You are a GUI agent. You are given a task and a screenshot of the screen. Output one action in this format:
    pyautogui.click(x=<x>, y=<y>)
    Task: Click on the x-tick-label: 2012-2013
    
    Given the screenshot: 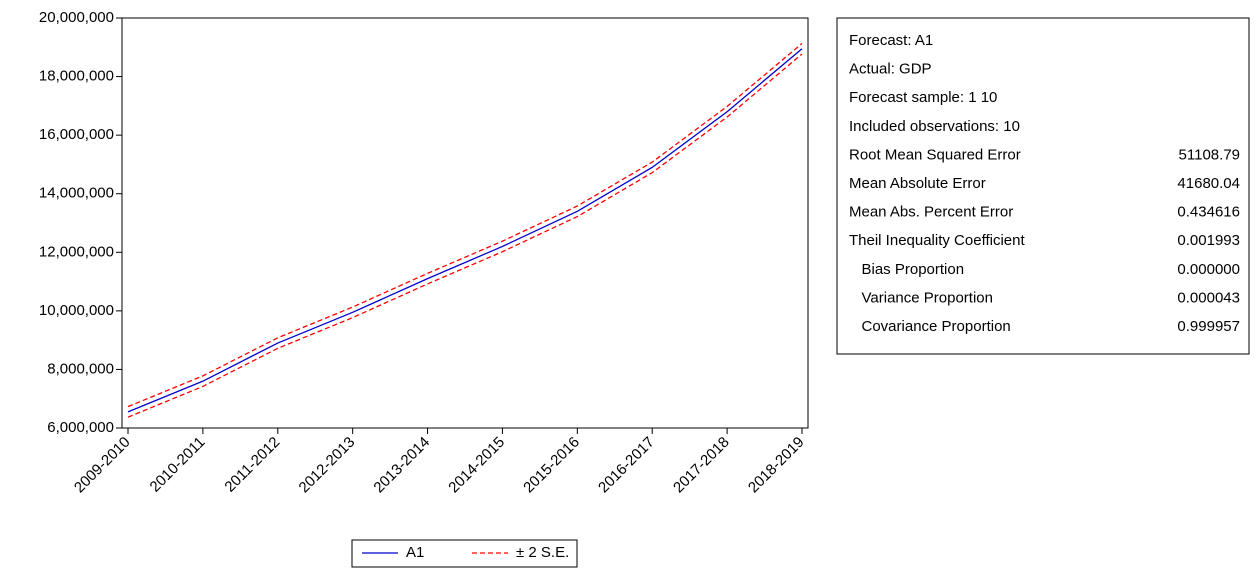 What is the action you would take?
    pyautogui.click(x=327, y=465)
    